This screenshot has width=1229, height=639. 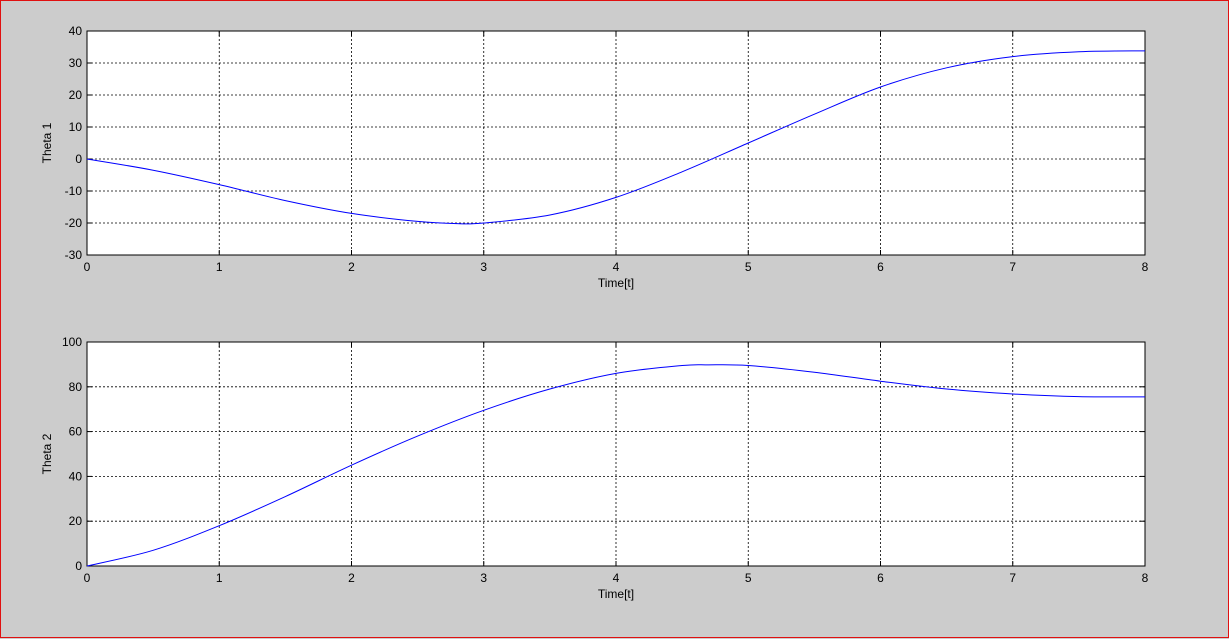 What do you see at coordinates (76, 63) in the screenshot?
I see `y-tick-label: 30` at bounding box center [76, 63].